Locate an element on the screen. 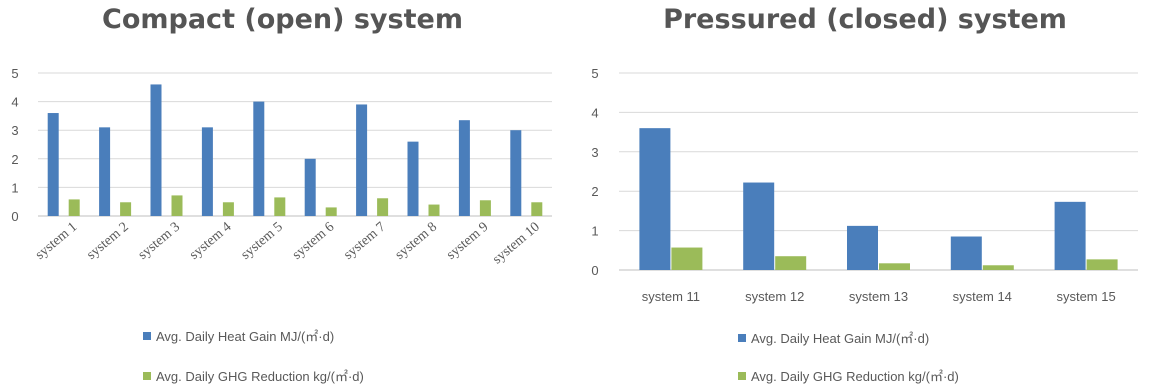  x-tick-label: system 2 is located at coordinates (107, 241).